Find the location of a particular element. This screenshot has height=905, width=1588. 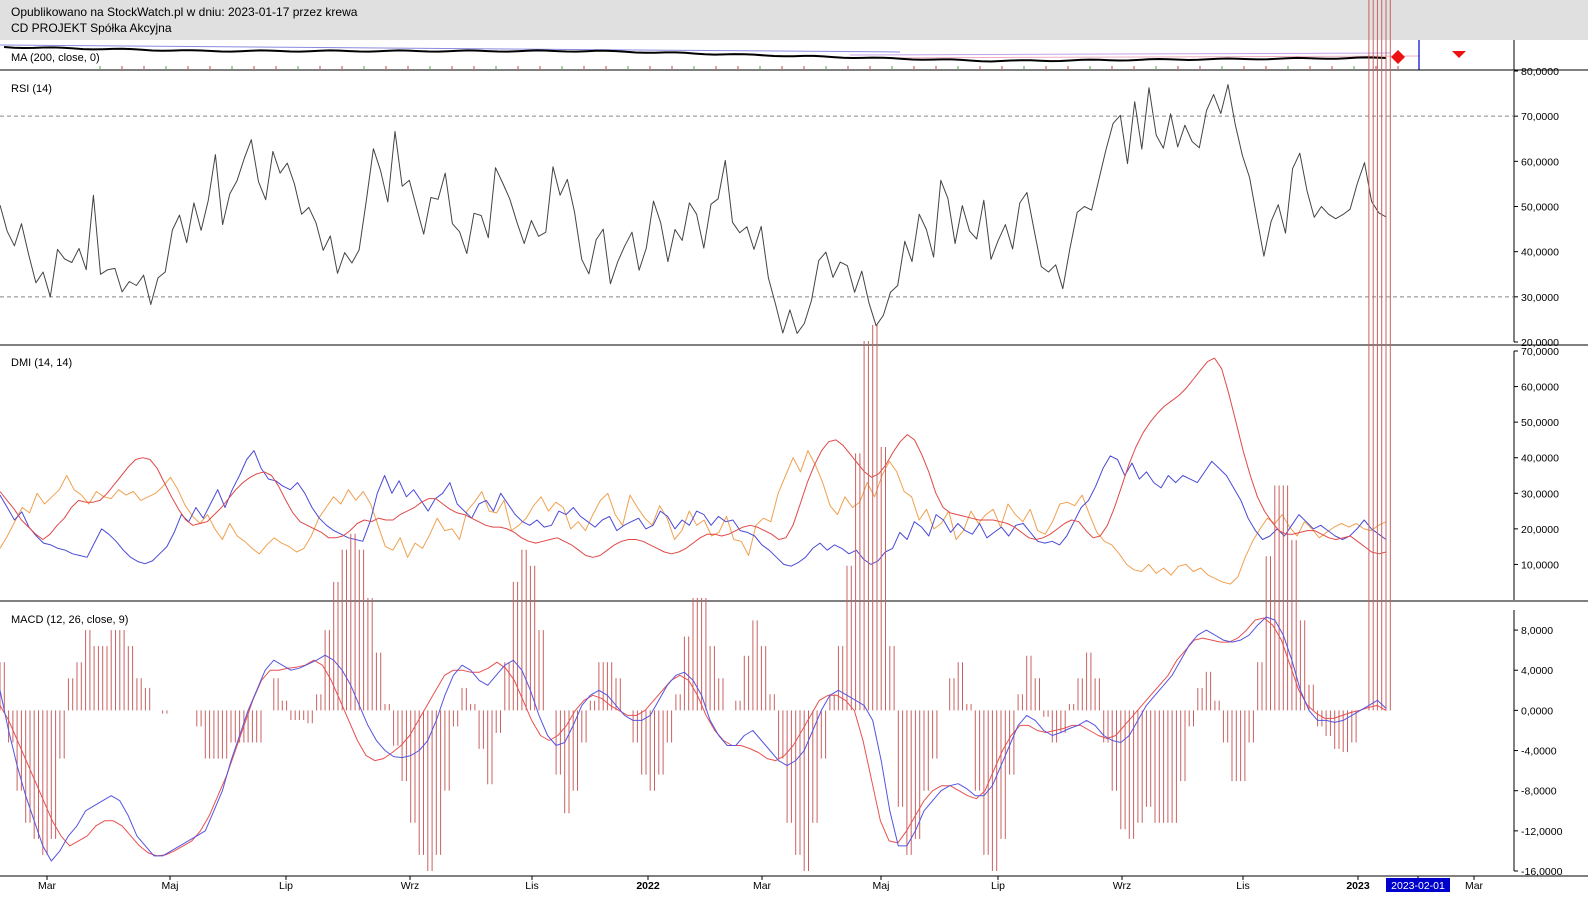

ma-label: MA (200, close, 0) is located at coordinates (55, 58).